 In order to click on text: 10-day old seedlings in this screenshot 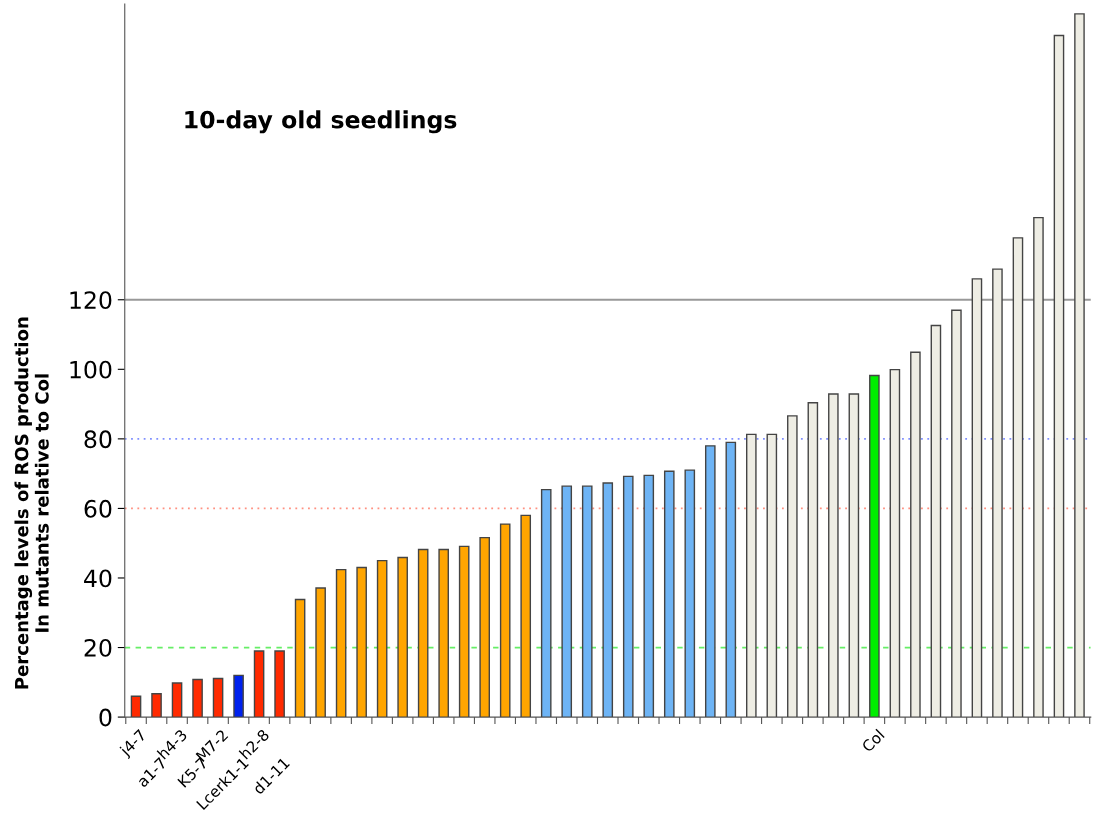, I will do `click(321, 122)`.